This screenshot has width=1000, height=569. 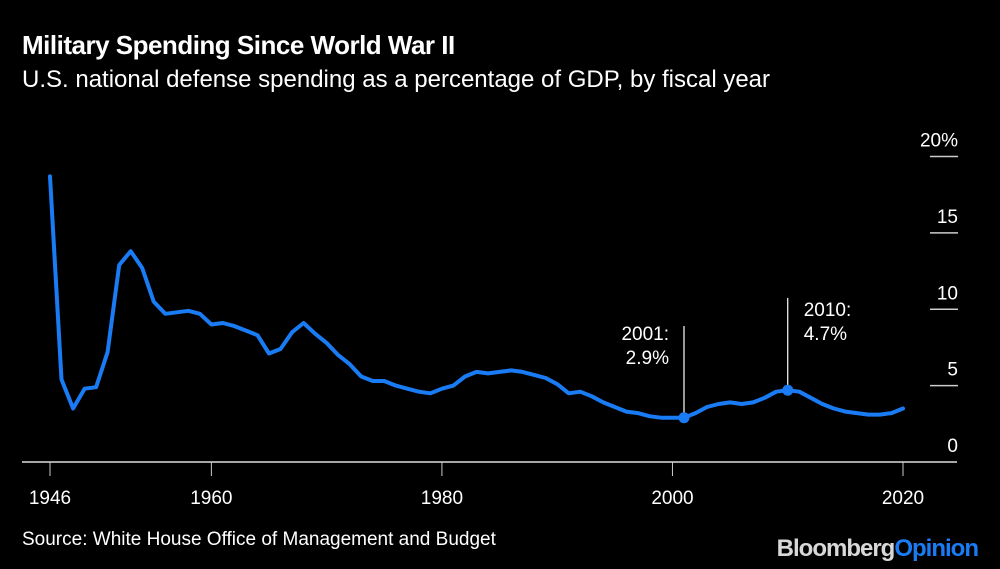 What do you see at coordinates (672, 498) in the screenshot?
I see `x-tick-label: 2000` at bounding box center [672, 498].